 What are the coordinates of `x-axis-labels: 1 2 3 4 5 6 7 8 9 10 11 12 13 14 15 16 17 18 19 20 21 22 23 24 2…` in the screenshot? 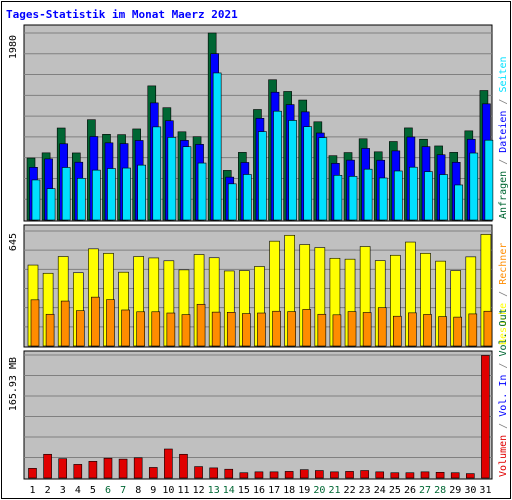 It's located at (261, 490).